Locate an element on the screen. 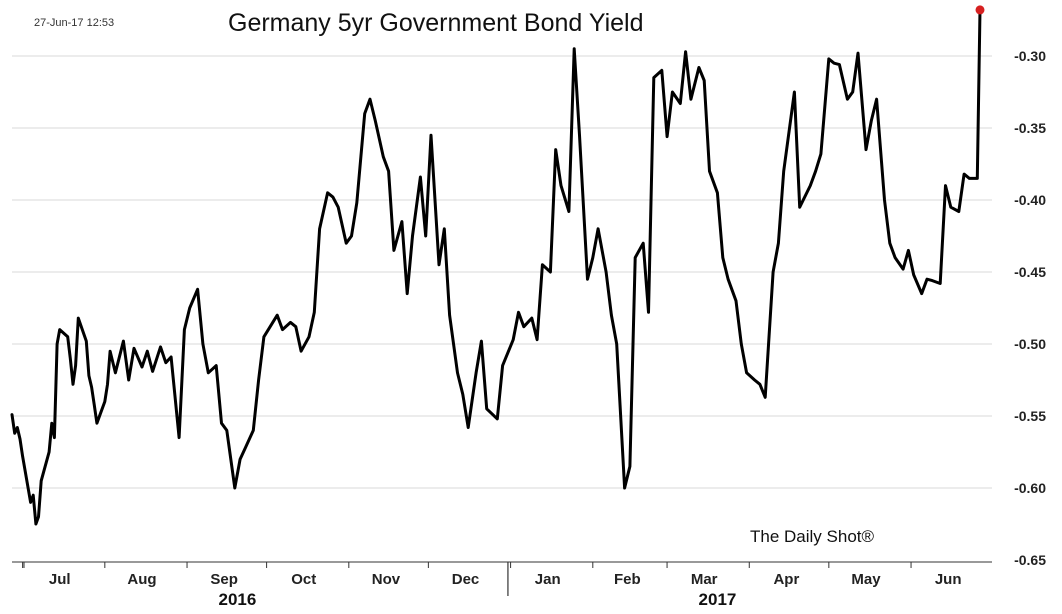 The height and width of the screenshot is (614, 1062). x-month-label: Jul is located at coordinates (60, 579).